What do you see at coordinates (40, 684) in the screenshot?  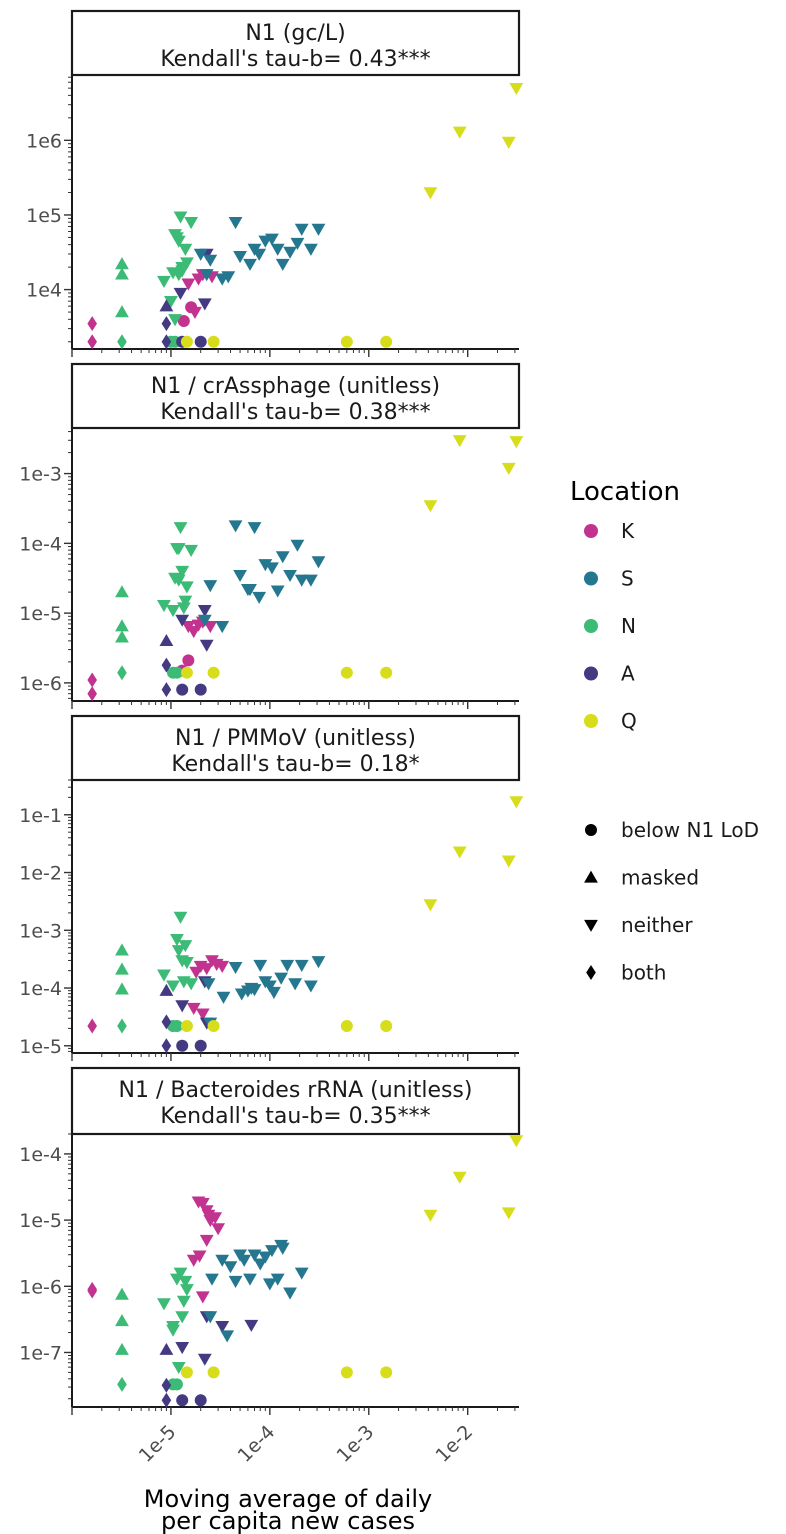 I see `y-tick-label: 1e-6` at bounding box center [40, 684].